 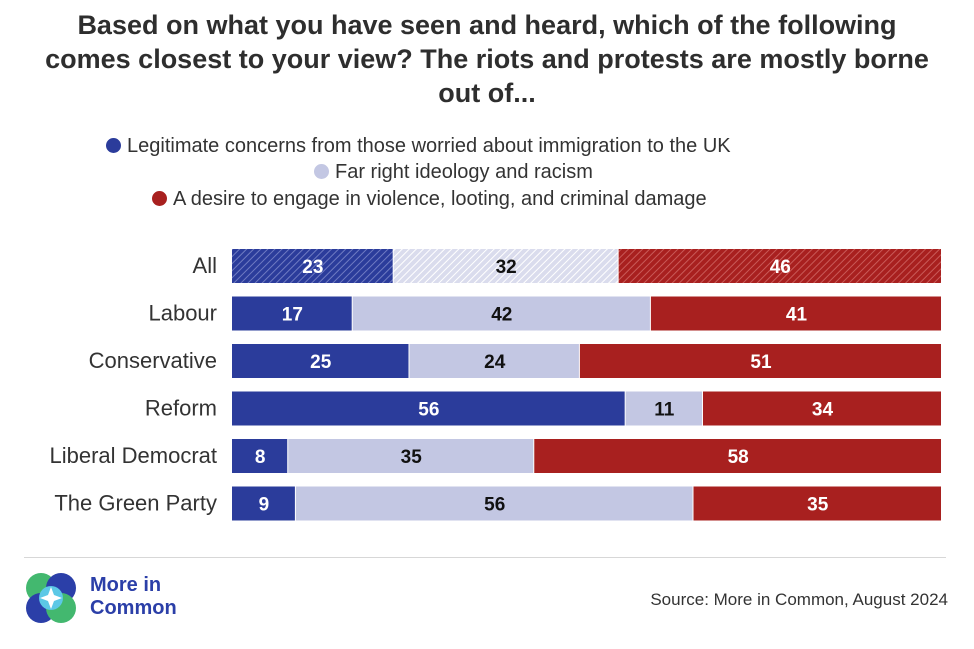 I want to click on data-label-labour-s1: 17, so click(x=292, y=315).